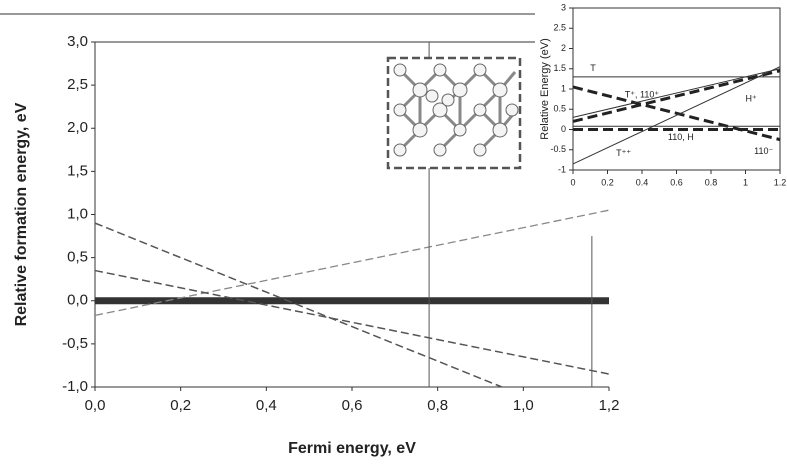 The width and height of the screenshot is (787, 468). I want to click on y-tick-label: 3,0, so click(77, 41).